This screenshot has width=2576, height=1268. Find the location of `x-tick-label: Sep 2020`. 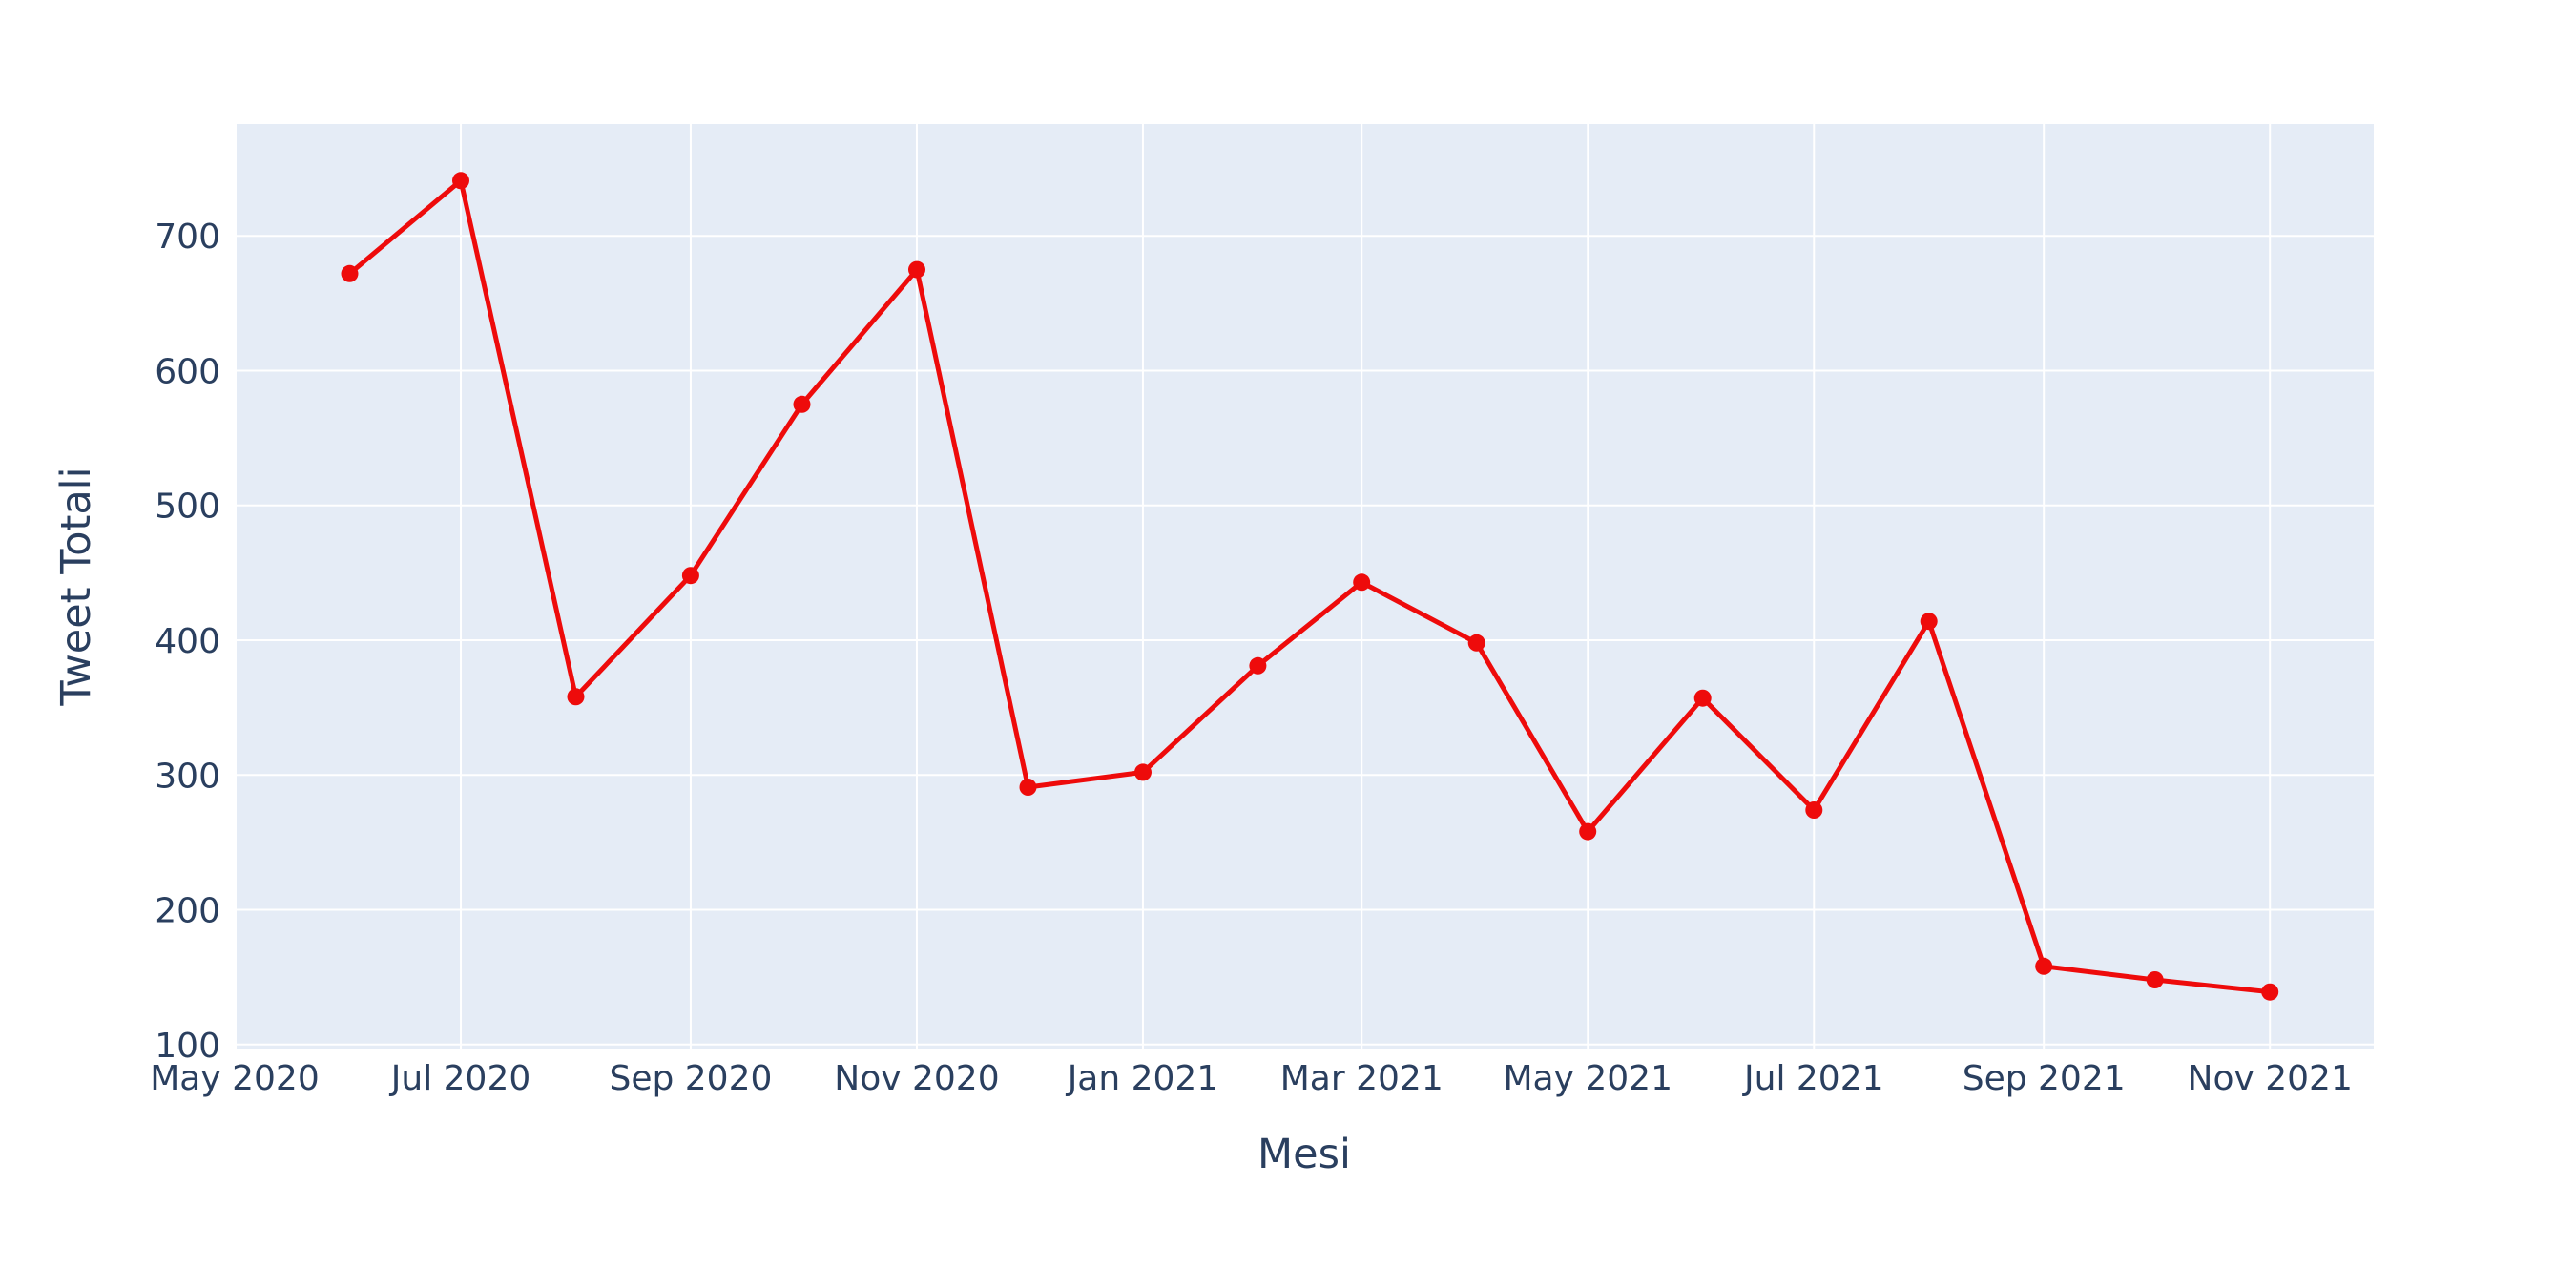

x-tick-label: Sep 2020 is located at coordinates (690, 1078).